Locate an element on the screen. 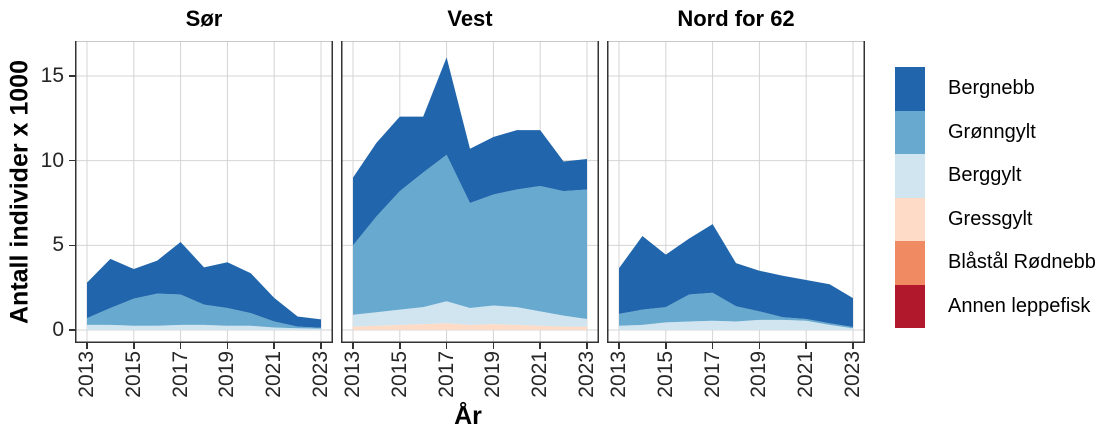  x-axis-title: År is located at coordinates (468, 416).